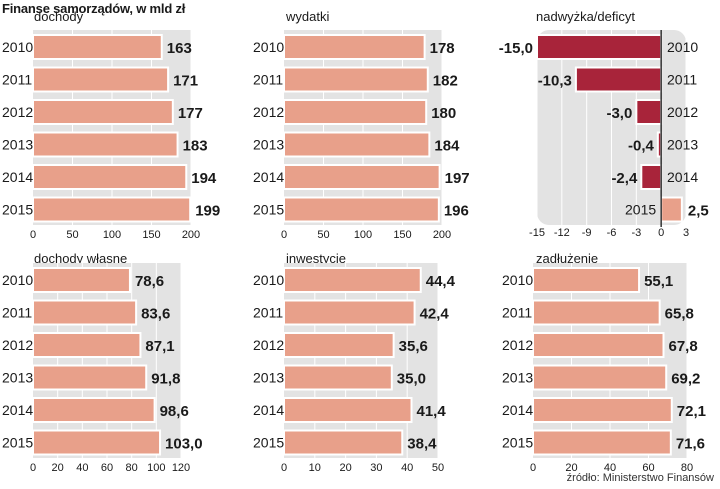 The height and width of the screenshot is (489, 720). Describe the element at coordinates (407, 468) in the screenshot. I see `x-tick-label: 40` at that location.